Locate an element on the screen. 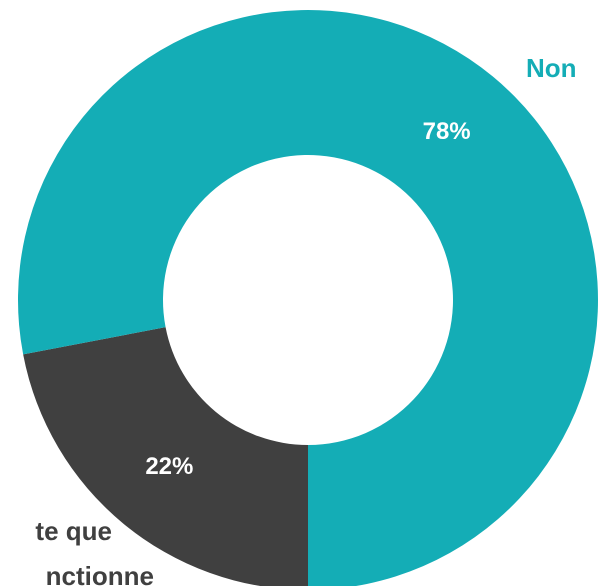  category-label: Non is located at coordinates (551, 68).